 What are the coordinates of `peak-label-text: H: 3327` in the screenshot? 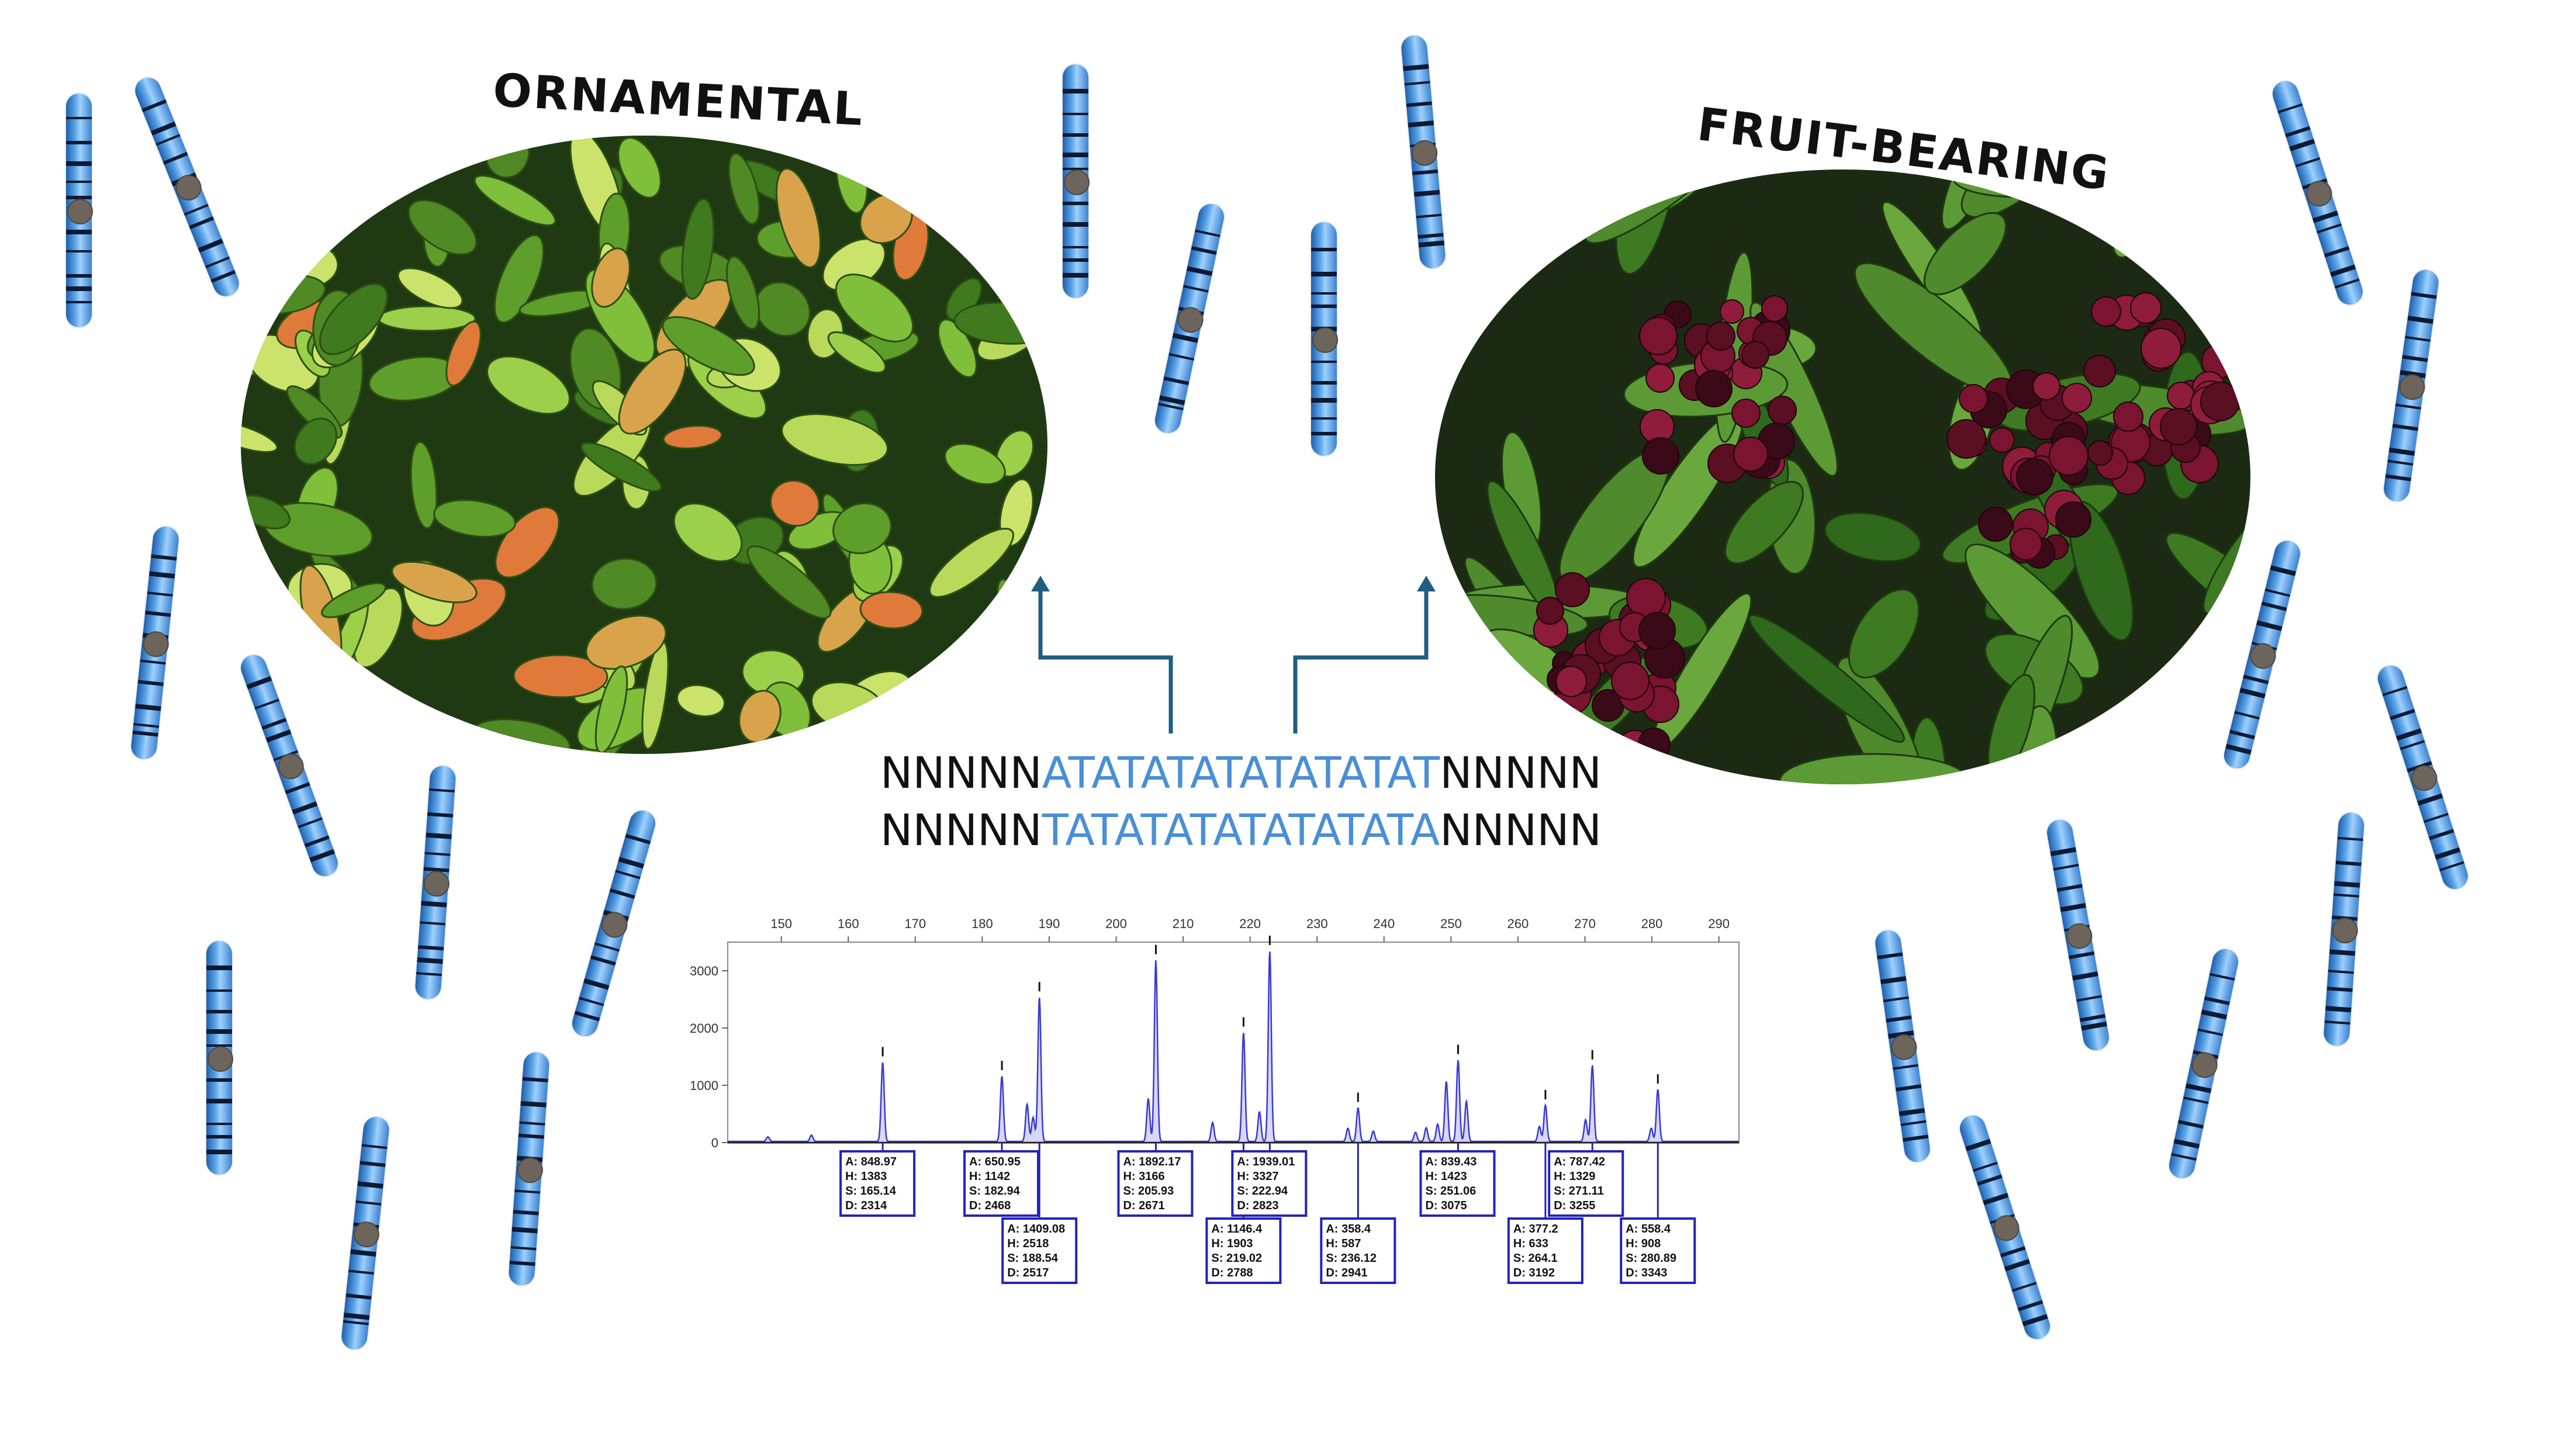 It's located at (1257, 1176).